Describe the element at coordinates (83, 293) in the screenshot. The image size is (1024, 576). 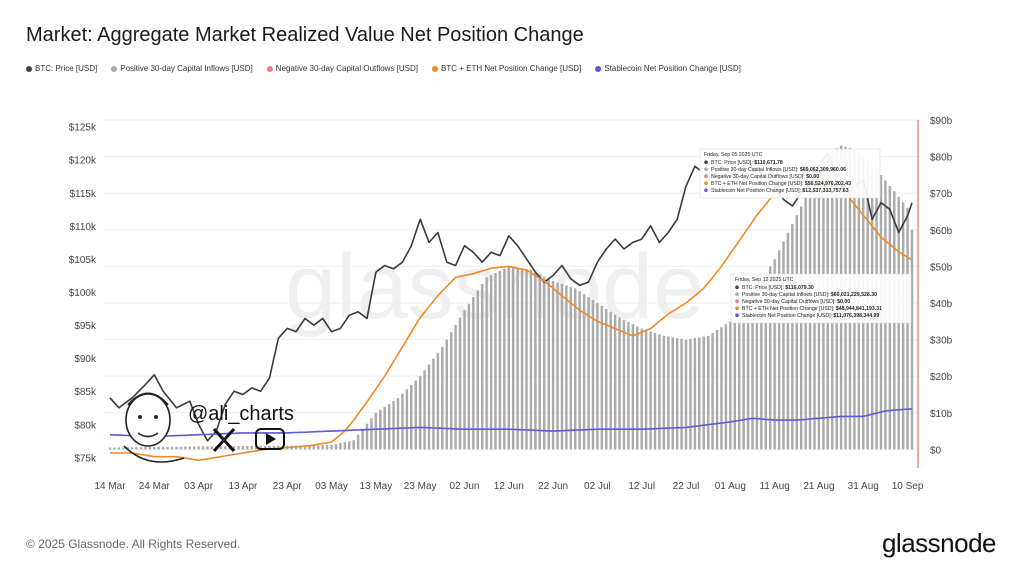
I see `y-left-tick-label: $100k` at that location.